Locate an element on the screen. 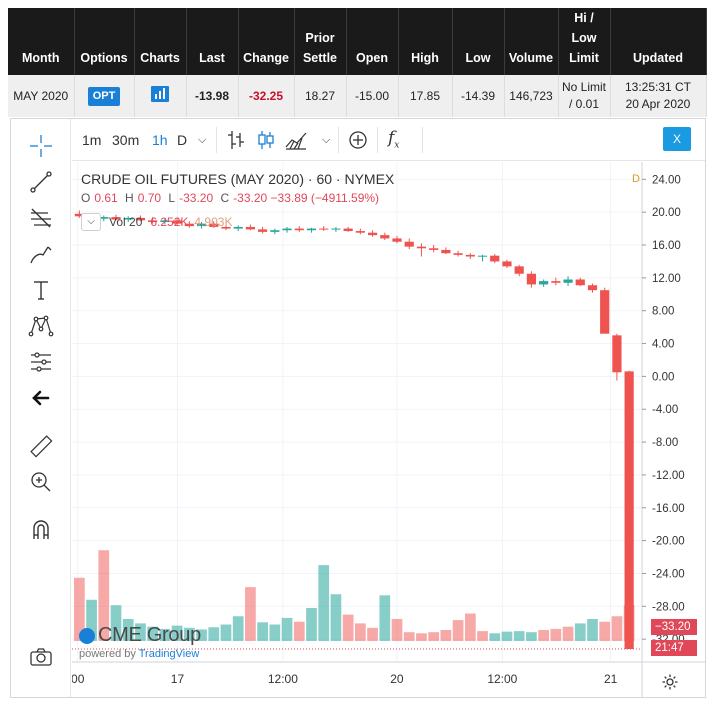 The image size is (715, 705). options-button: OPT is located at coordinates (104, 96).